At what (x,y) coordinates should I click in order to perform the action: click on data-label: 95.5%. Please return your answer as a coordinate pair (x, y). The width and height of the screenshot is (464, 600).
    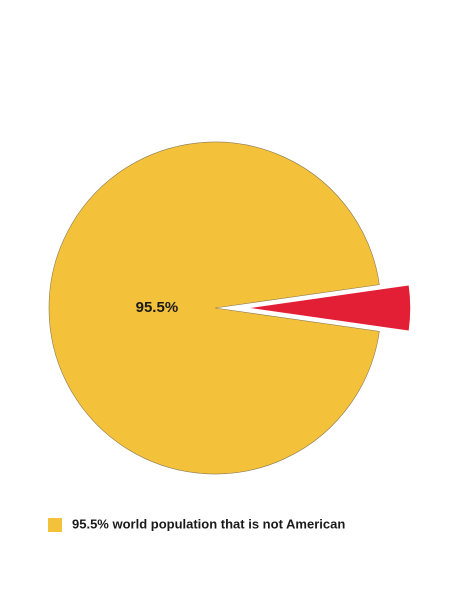
    Looking at the image, I should click on (157, 307).